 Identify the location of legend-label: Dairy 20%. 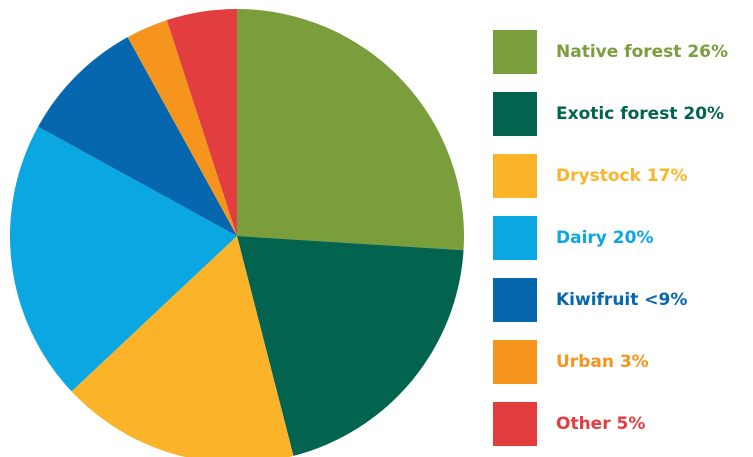
(605, 238).